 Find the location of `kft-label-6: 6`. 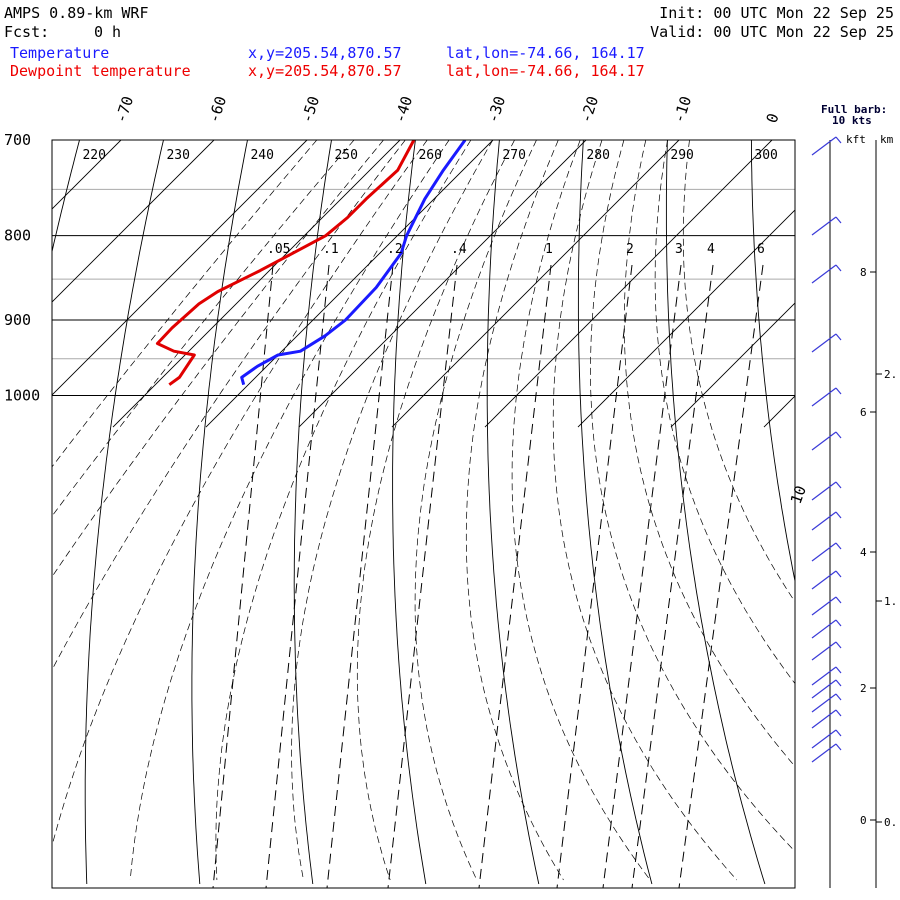

kft-label-6: 6 is located at coordinates (863, 412).